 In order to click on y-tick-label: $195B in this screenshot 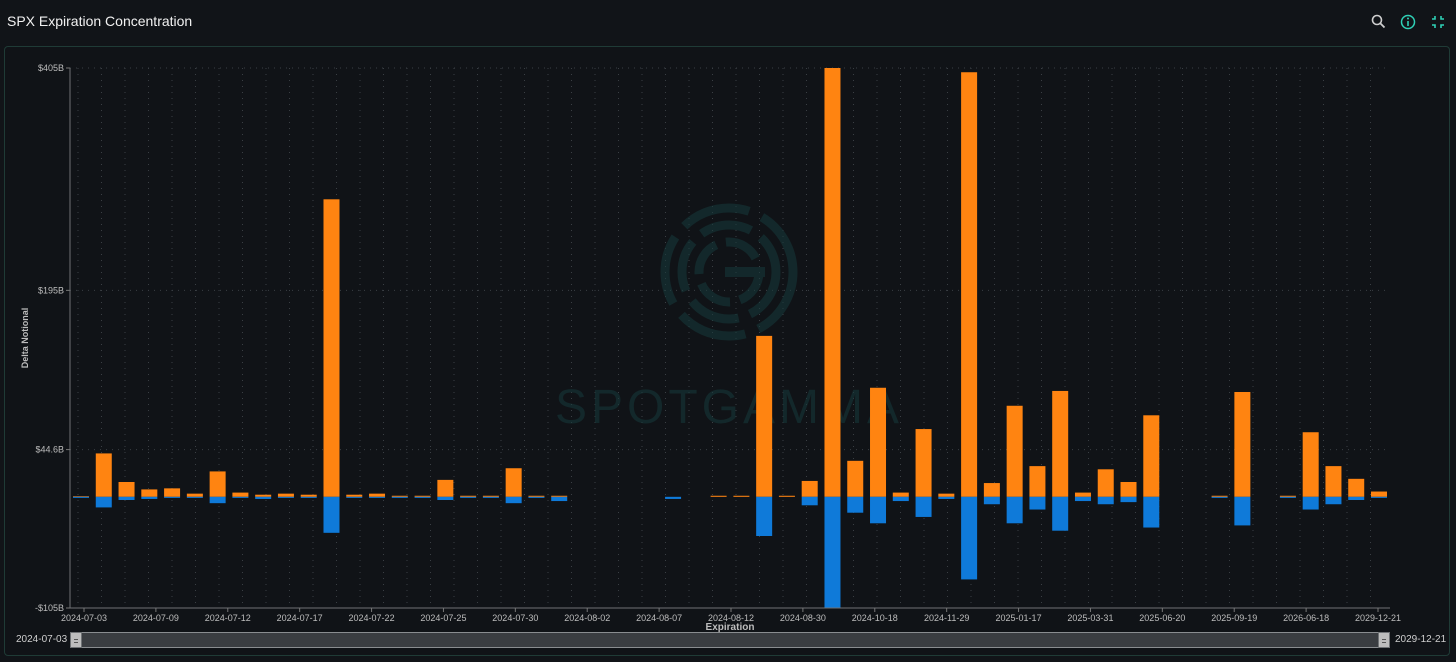, I will do `click(51, 290)`.